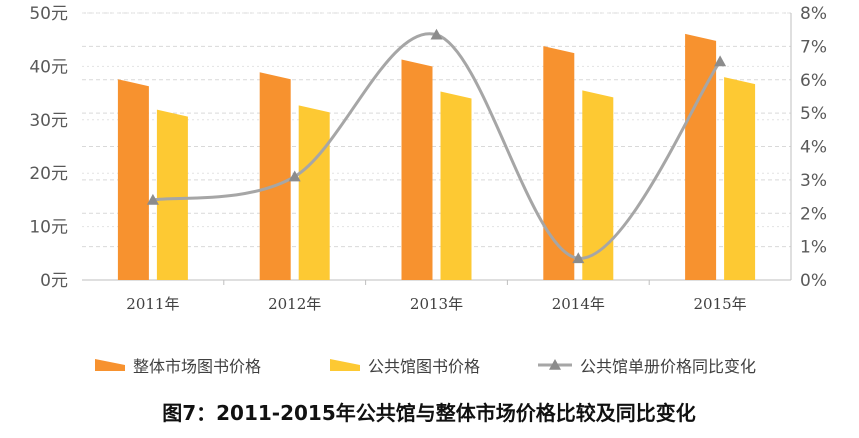 The width and height of the screenshot is (859, 438). What do you see at coordinates (48, 67) in the screenshot?
I see `y-left-tick-label: 40元` at bounding box center [48, 67].